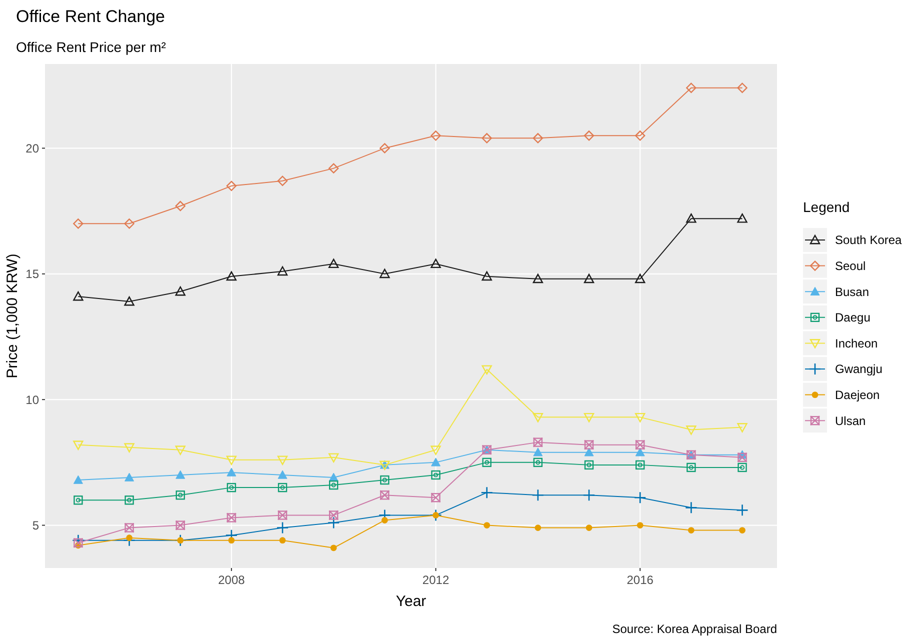 This screenshot has width=911, height=636. I want to click on y-axis-title: Price (1,000 KRW), so click(12, 316).